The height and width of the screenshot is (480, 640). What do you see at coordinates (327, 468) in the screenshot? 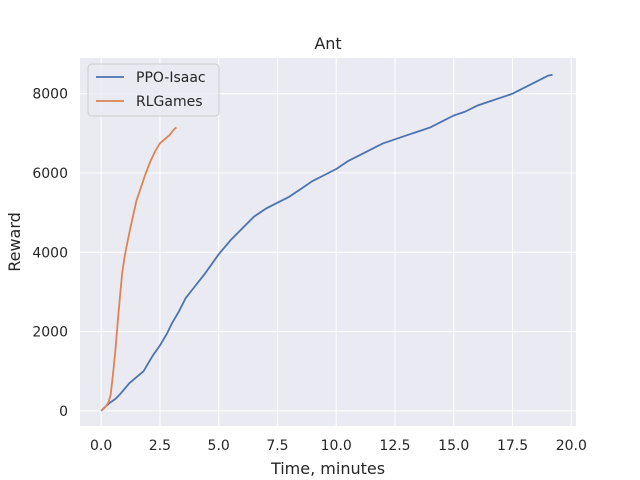
I see `x-axis-label: Time, minutes` at bounding box center [327, 468].